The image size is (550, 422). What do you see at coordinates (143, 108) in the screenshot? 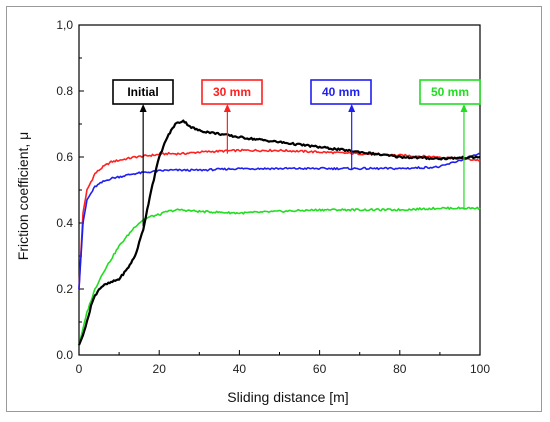
I see `callout-arrowhead-initial` at bounding box center [143, 108].